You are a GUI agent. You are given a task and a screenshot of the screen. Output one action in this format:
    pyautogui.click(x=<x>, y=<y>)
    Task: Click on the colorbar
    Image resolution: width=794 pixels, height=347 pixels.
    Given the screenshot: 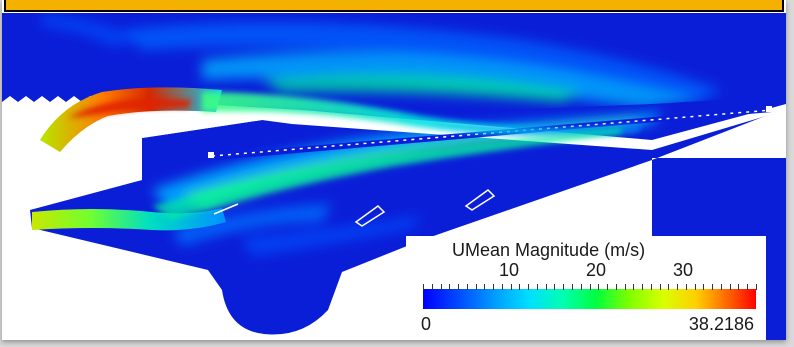 What is the action you would take?
    pyautogui.click(x=589, y=299)
    